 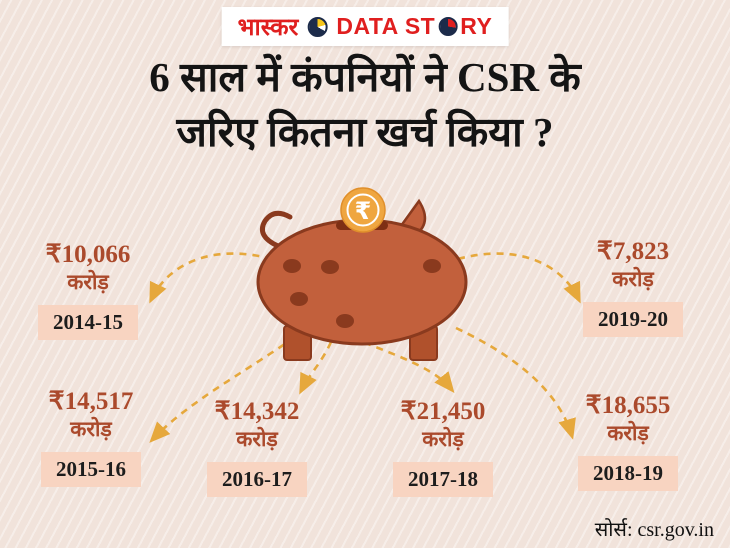 What do you see at coordinates (317, 26) in the screenshot?
I see `bhaskar-pie-icon` at bounding box center [317, 26].